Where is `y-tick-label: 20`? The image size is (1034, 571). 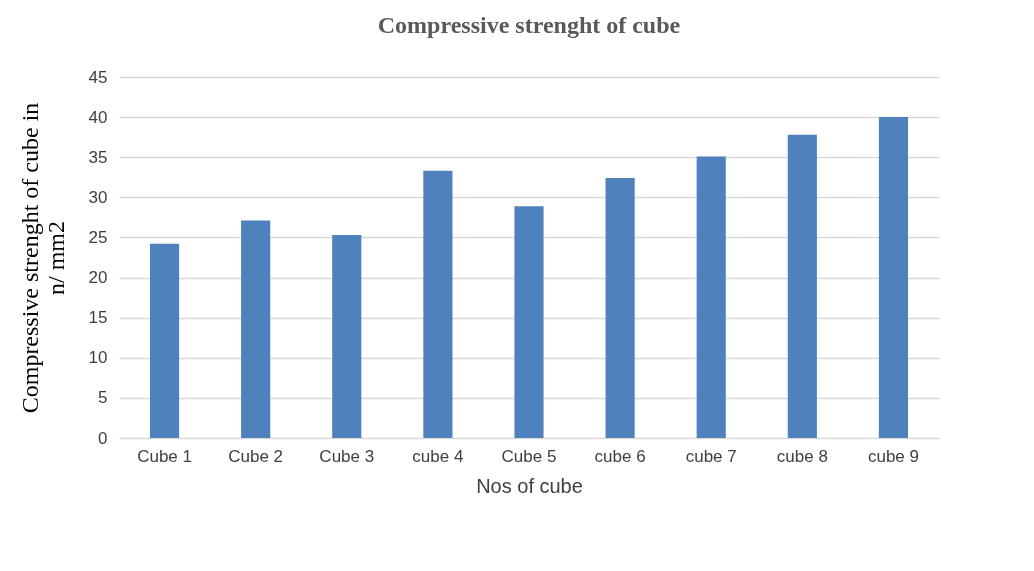 y-tick-label: 20 is located at coordinates (98, 278).